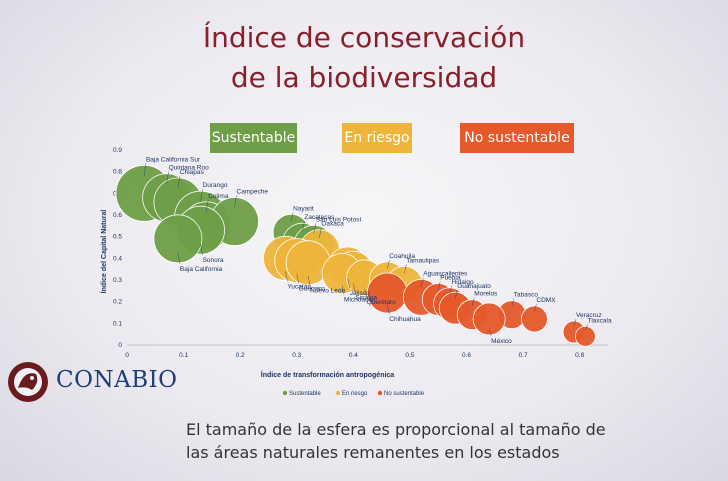 The height and width of the screenshot is (481, 728). What do you see at coordinates (117, 280) in the screenshot?
I see `y-tick-label: 0.3` at bounding box center [117, 280].